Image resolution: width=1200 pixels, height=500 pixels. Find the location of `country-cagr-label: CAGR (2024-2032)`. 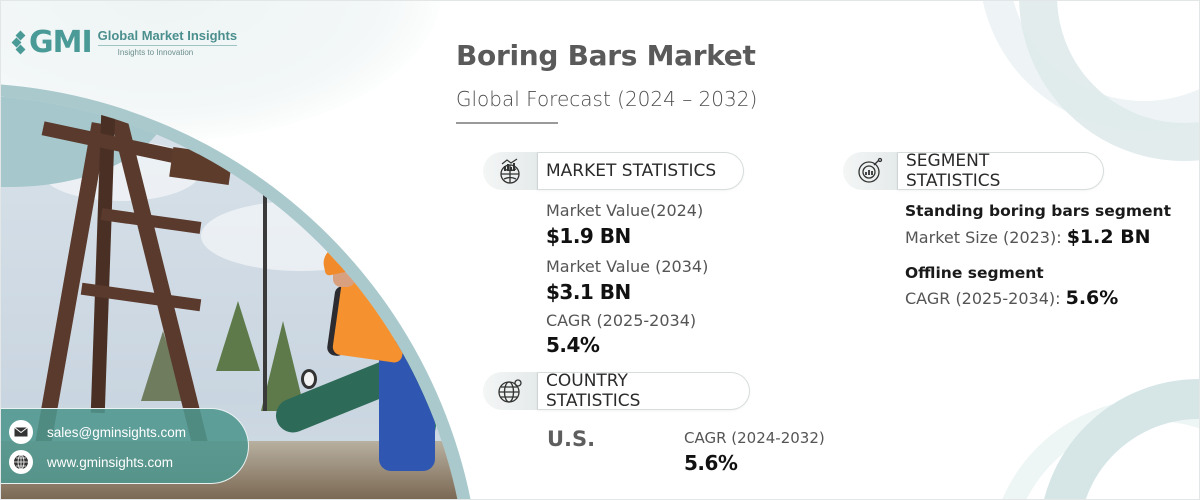

country-cagr-label: CAGR (2024-2032) is located at coordinates (754, 438).